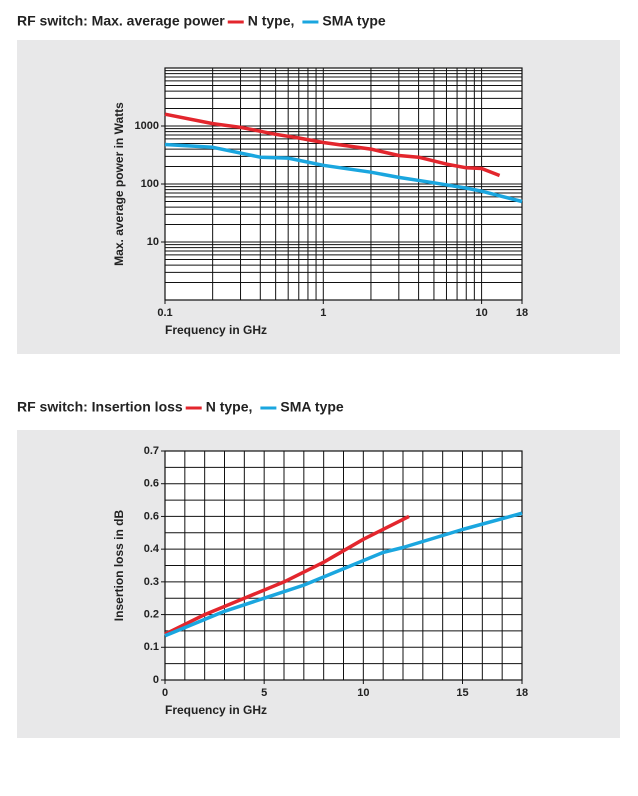 The height and width of the screenshot is (796, 638). What do you see at coordinates (151, 582) in the screenshot?
I see `y-tick-label: 0.3` at bounding box center [151, 582].